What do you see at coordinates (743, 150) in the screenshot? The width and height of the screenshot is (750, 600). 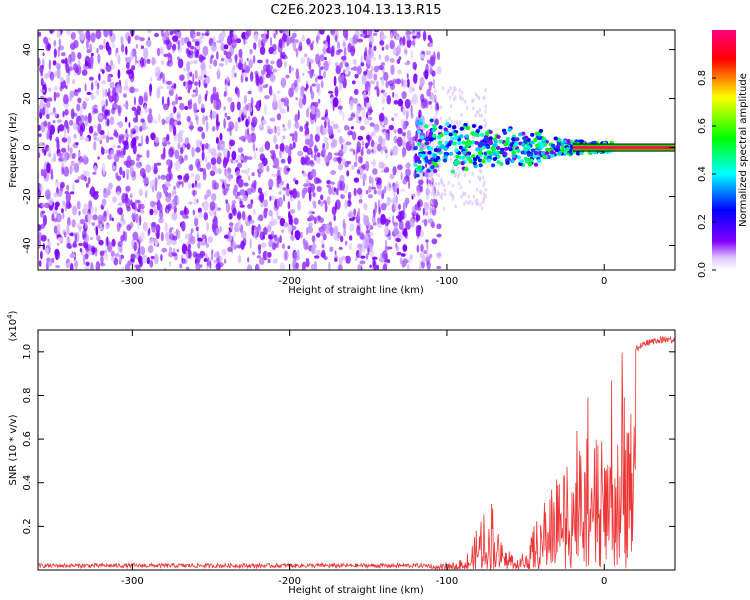 I see `colorbar-label: Normalized spectral amplitude` at bounding box center [743, 150].